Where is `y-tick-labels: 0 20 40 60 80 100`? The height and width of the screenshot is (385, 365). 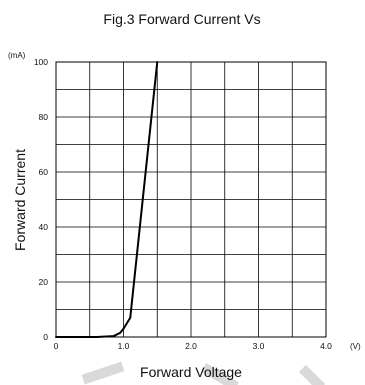
y-tick-labels: 0 20 40 60 80 100 is located at coordinates (41, 199).